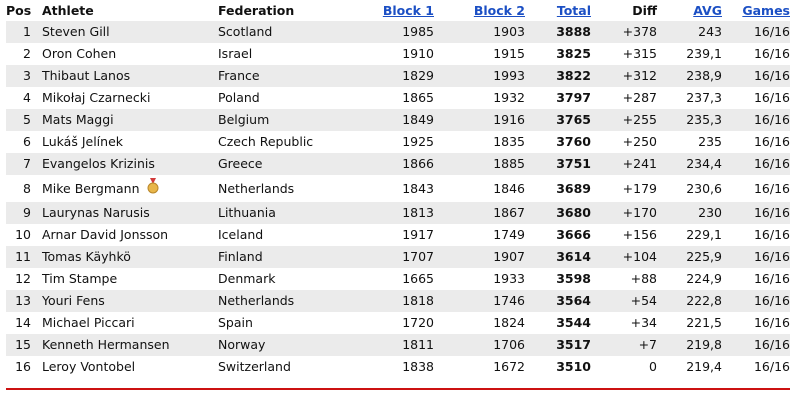 Image resolution: width=793 pixels, height=400 pixels. I want to click on table-cell: 1720, so click(418, 322).